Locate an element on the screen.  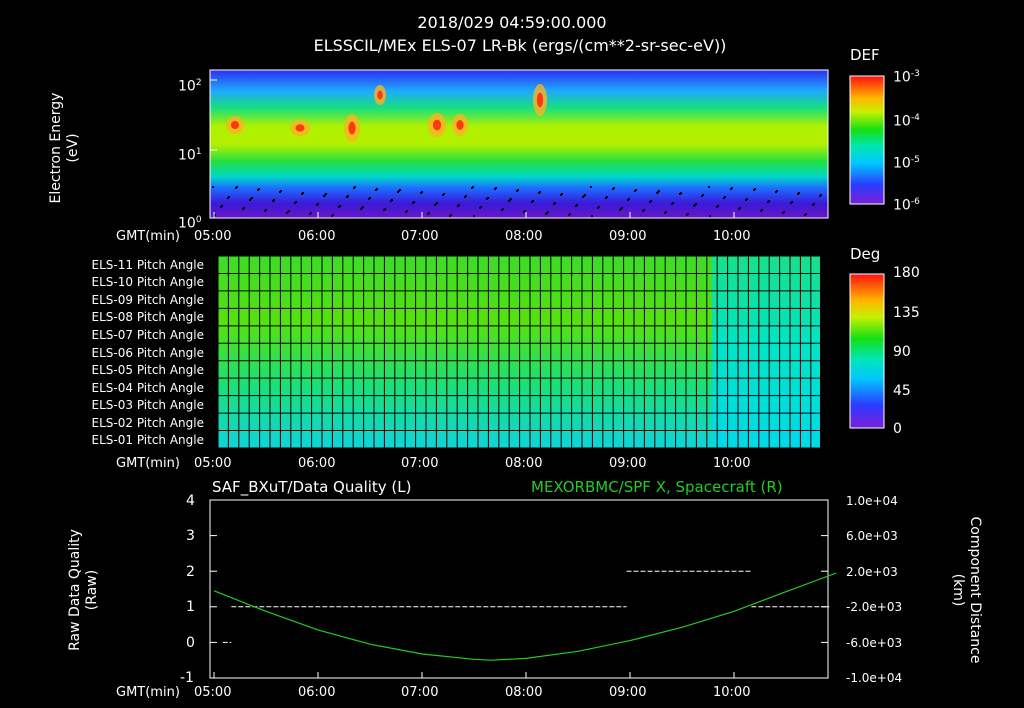
panel2-cbtick: 180 is located at coordinates (906, 273).